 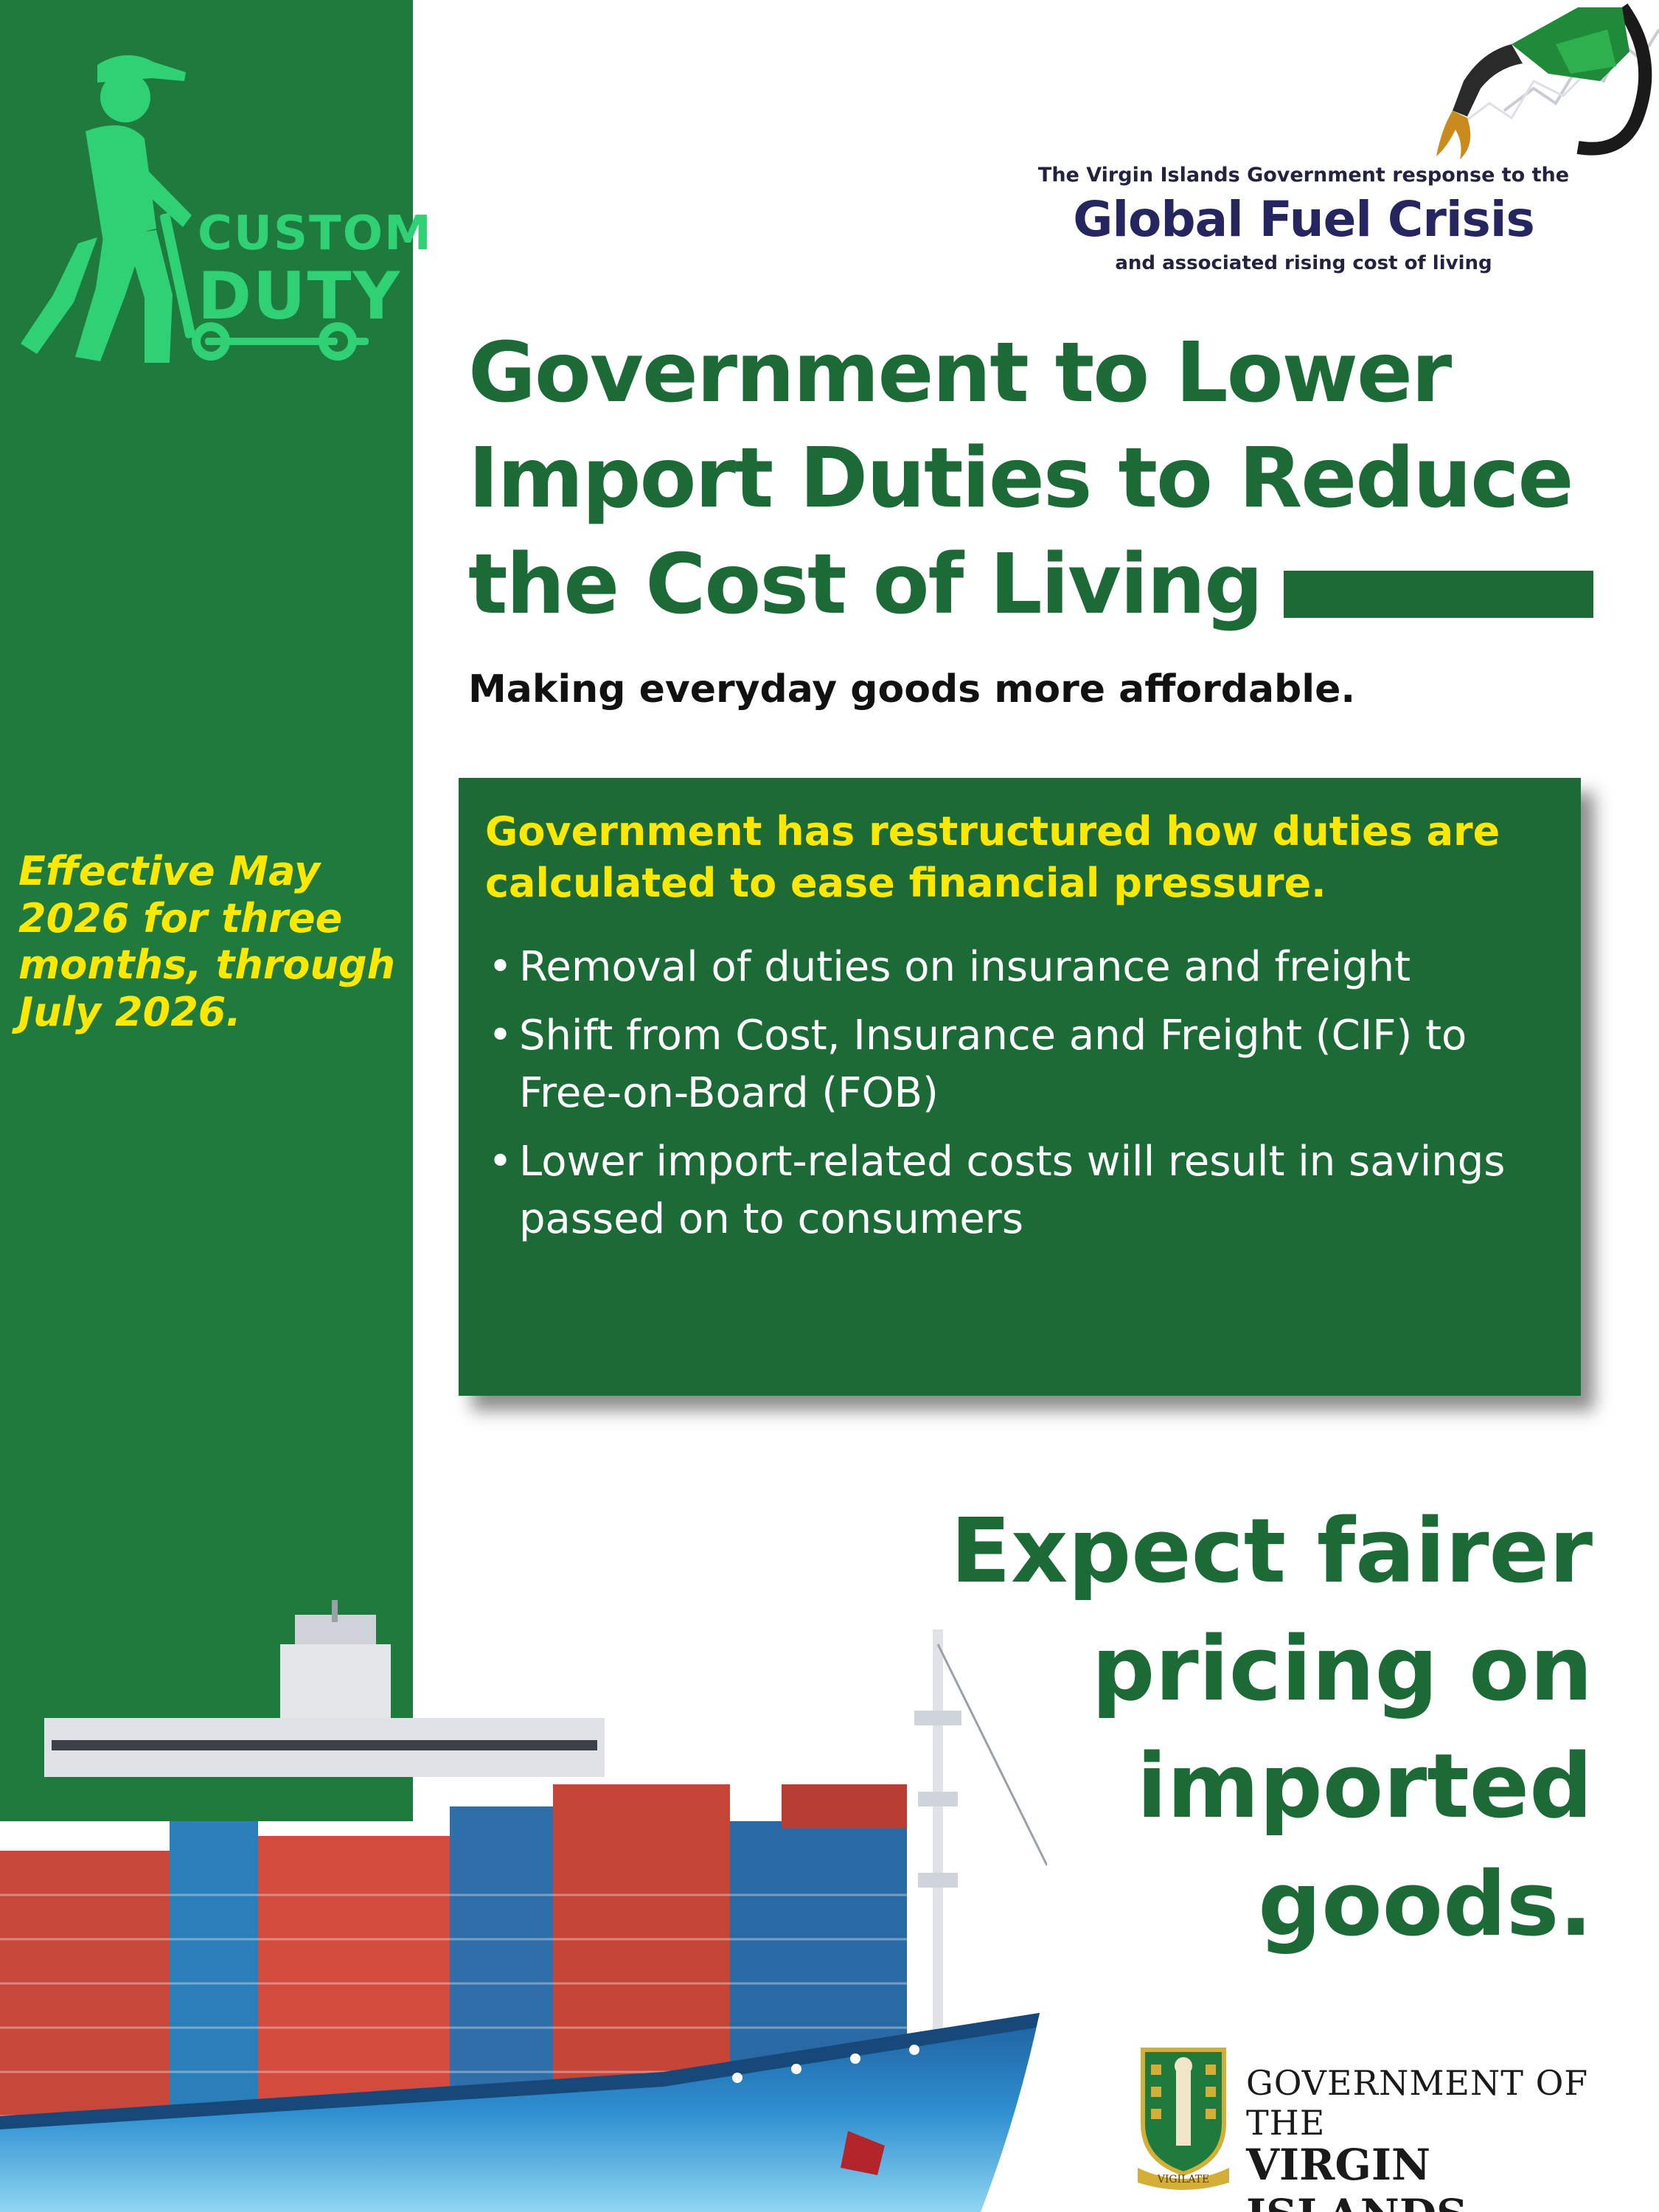 I want to click on expect-line-4: goods., so click(x=1425, y=1904).